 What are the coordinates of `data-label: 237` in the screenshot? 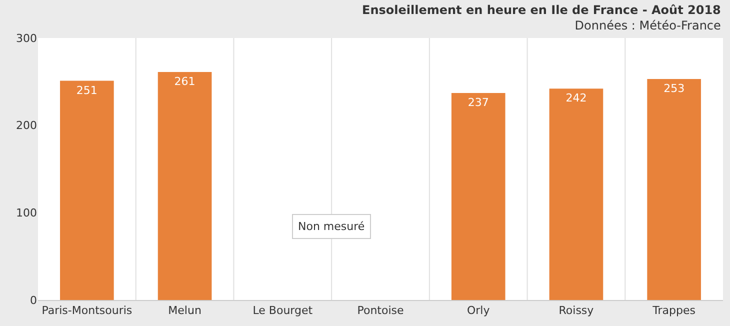 It's located at (478, 103).